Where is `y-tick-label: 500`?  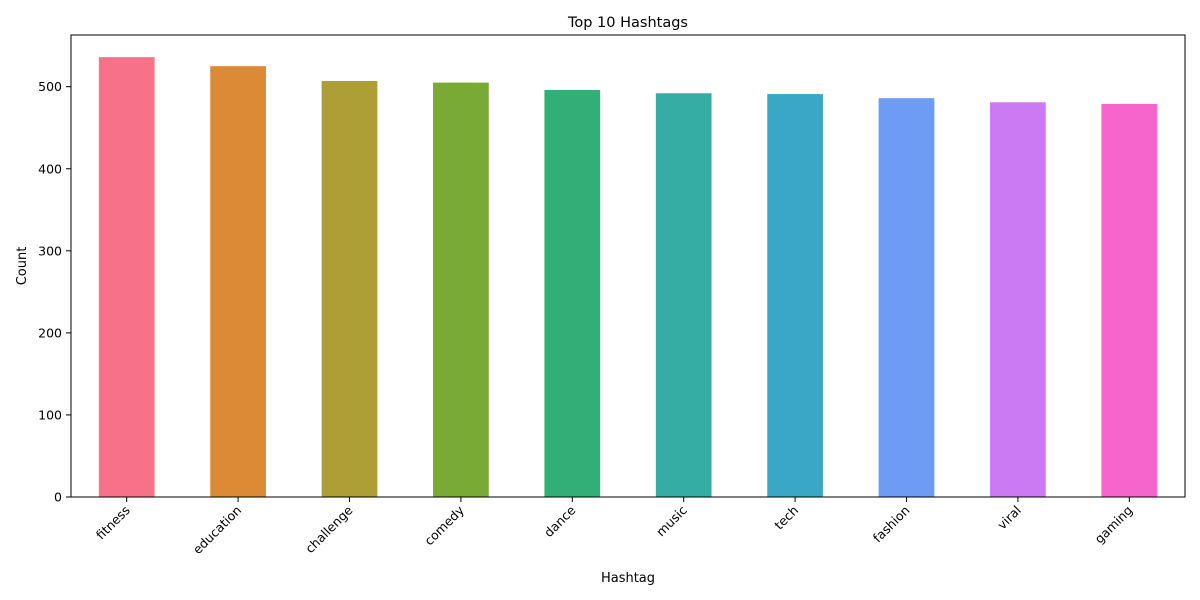 y-tick-label: 500 is located at coordinates (50, 86).